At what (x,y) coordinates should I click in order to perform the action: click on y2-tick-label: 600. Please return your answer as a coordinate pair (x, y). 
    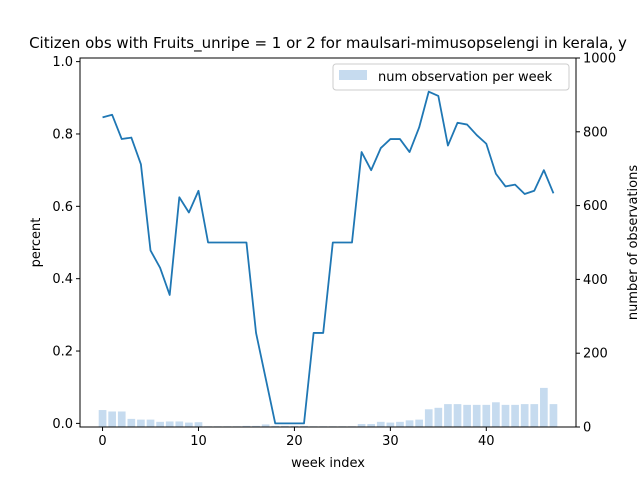
    Looking at the image, I should click on (595, 206).